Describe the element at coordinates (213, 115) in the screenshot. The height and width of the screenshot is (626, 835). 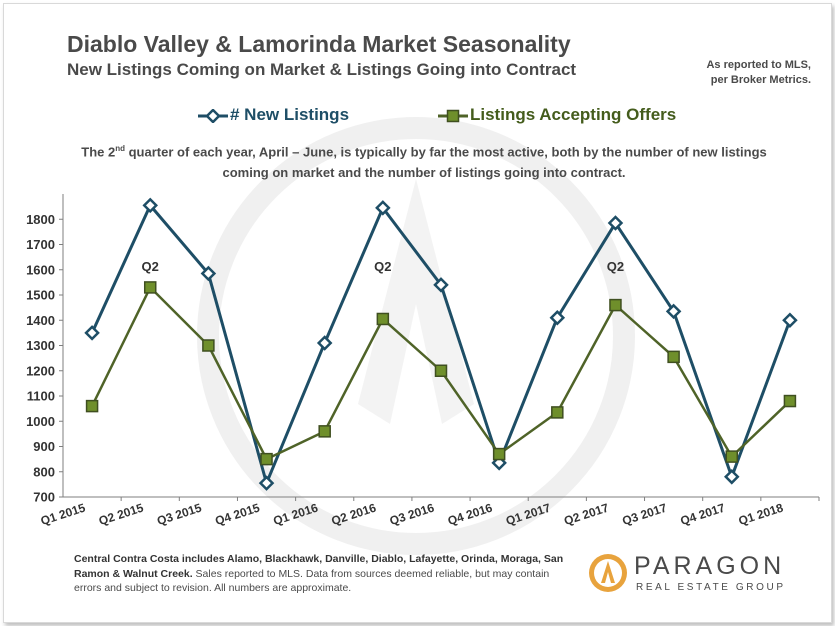
I see `diamond-marker-icon` at that location.